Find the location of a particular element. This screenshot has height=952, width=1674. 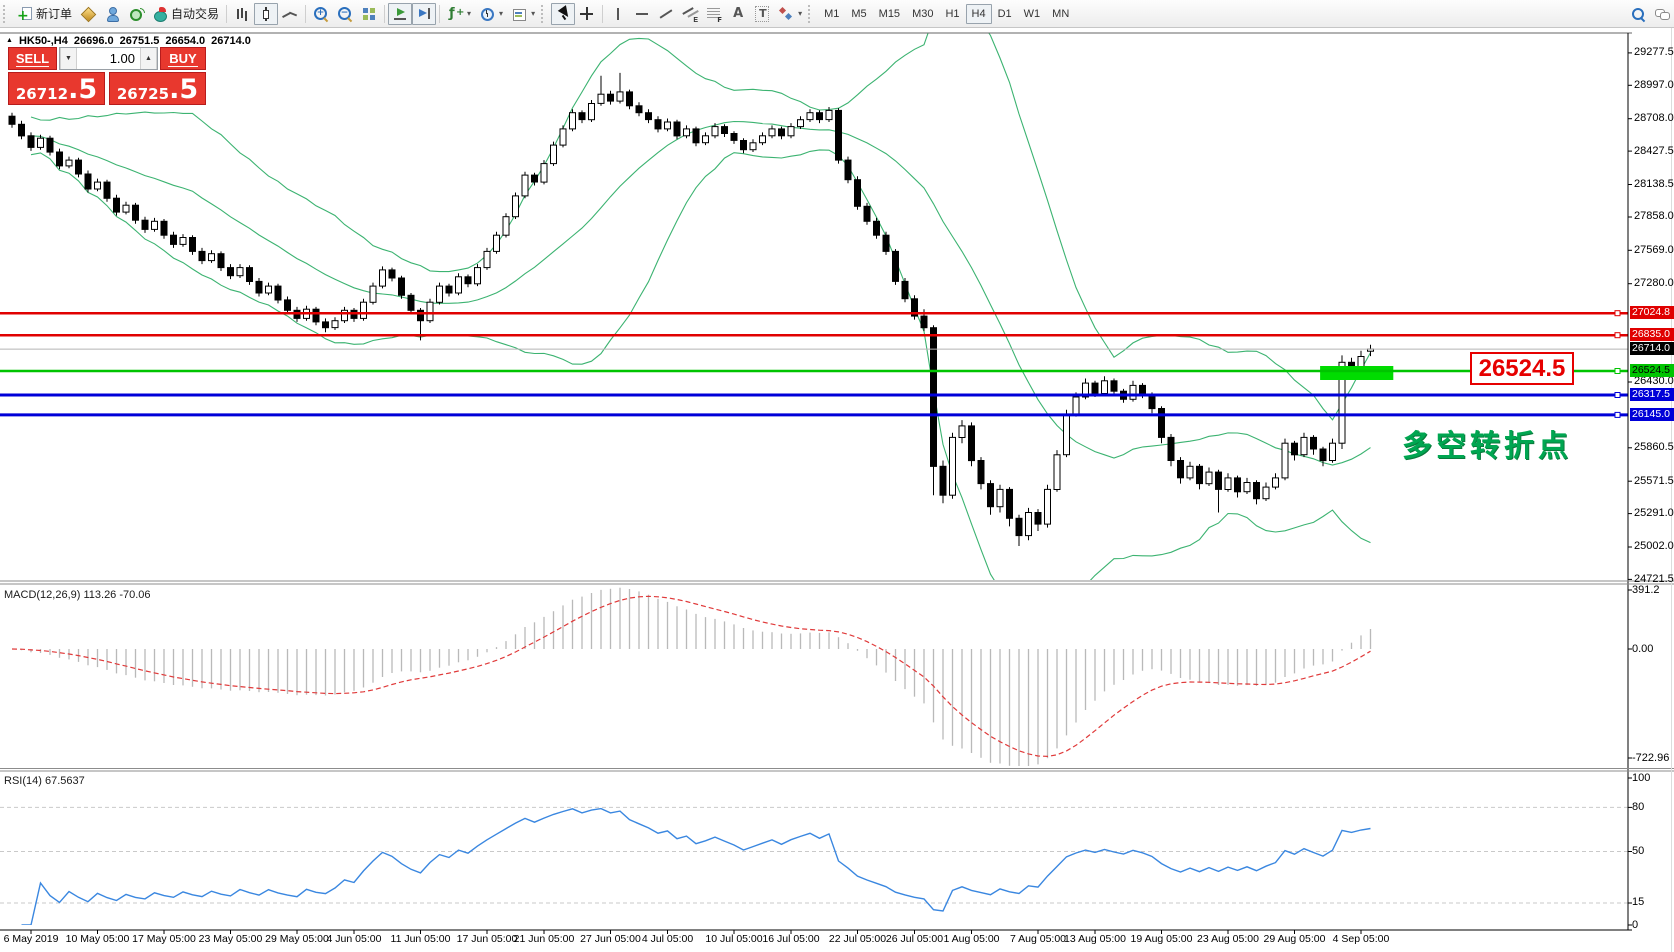

timeframe-d1-button: D1 is located at coordinates (1005, 14).